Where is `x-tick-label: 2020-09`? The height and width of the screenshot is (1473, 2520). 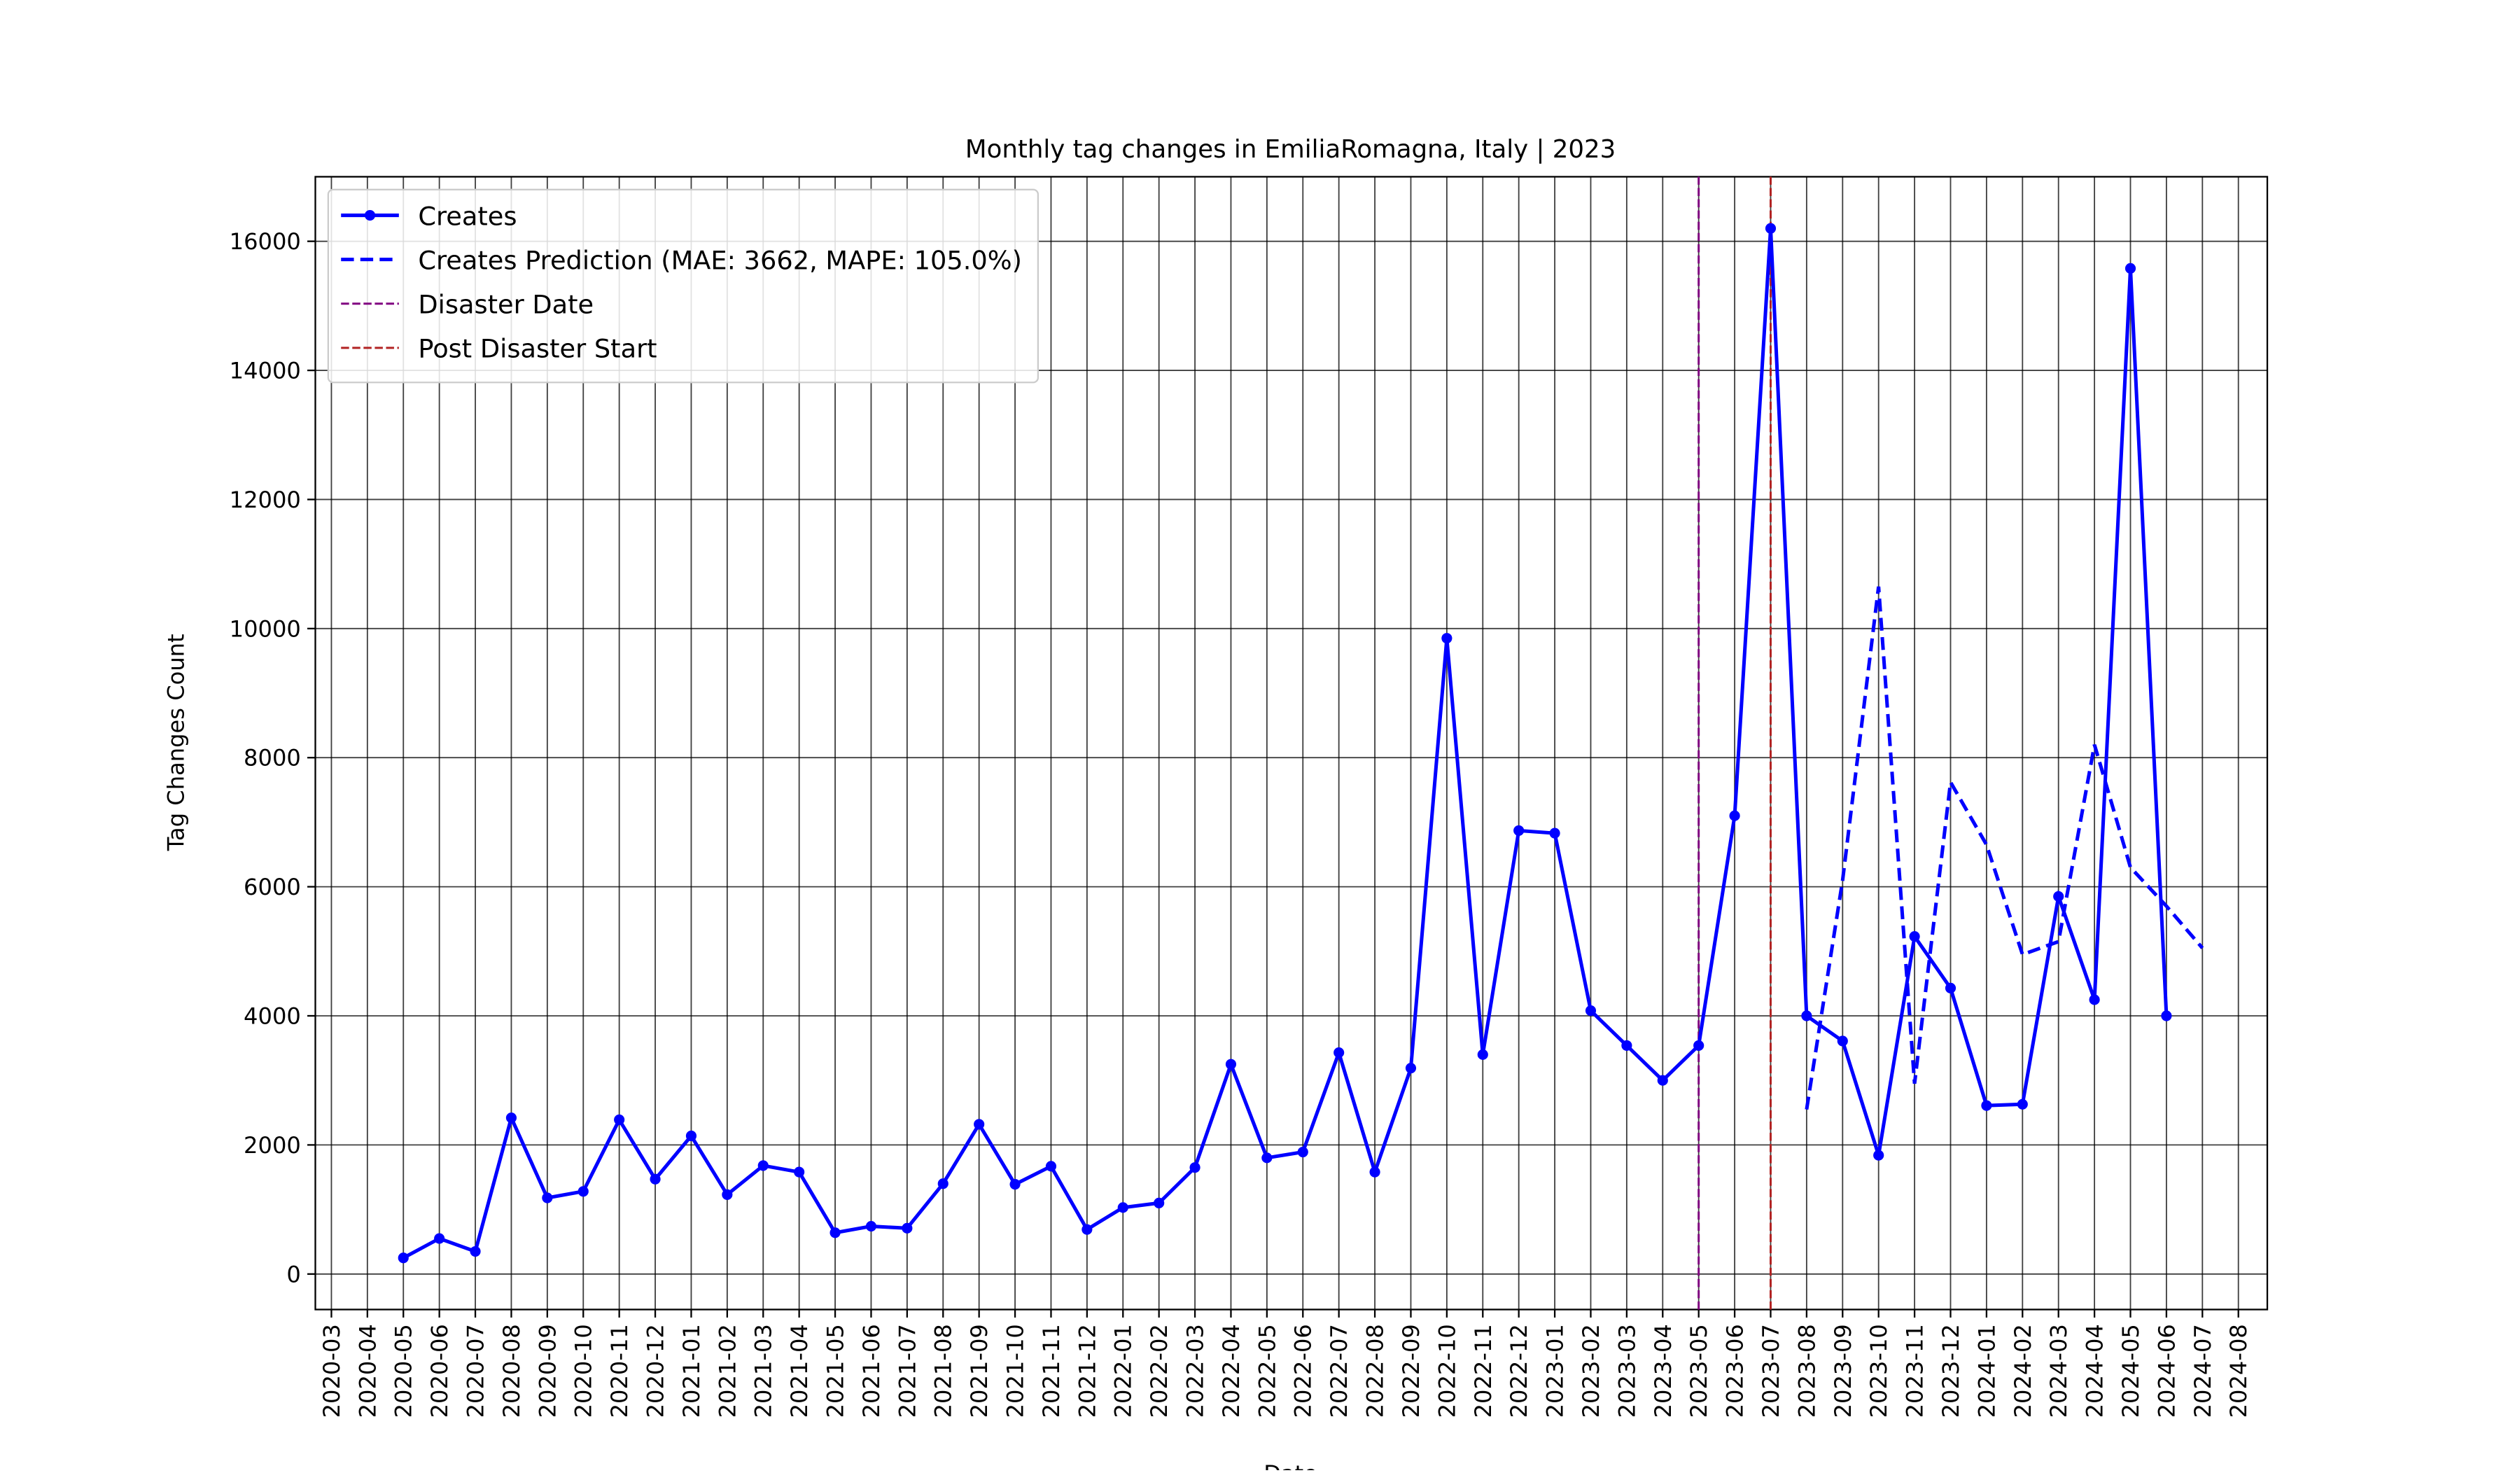 x-tick-label: 2020-09 is located at coordinates (547, 1371).